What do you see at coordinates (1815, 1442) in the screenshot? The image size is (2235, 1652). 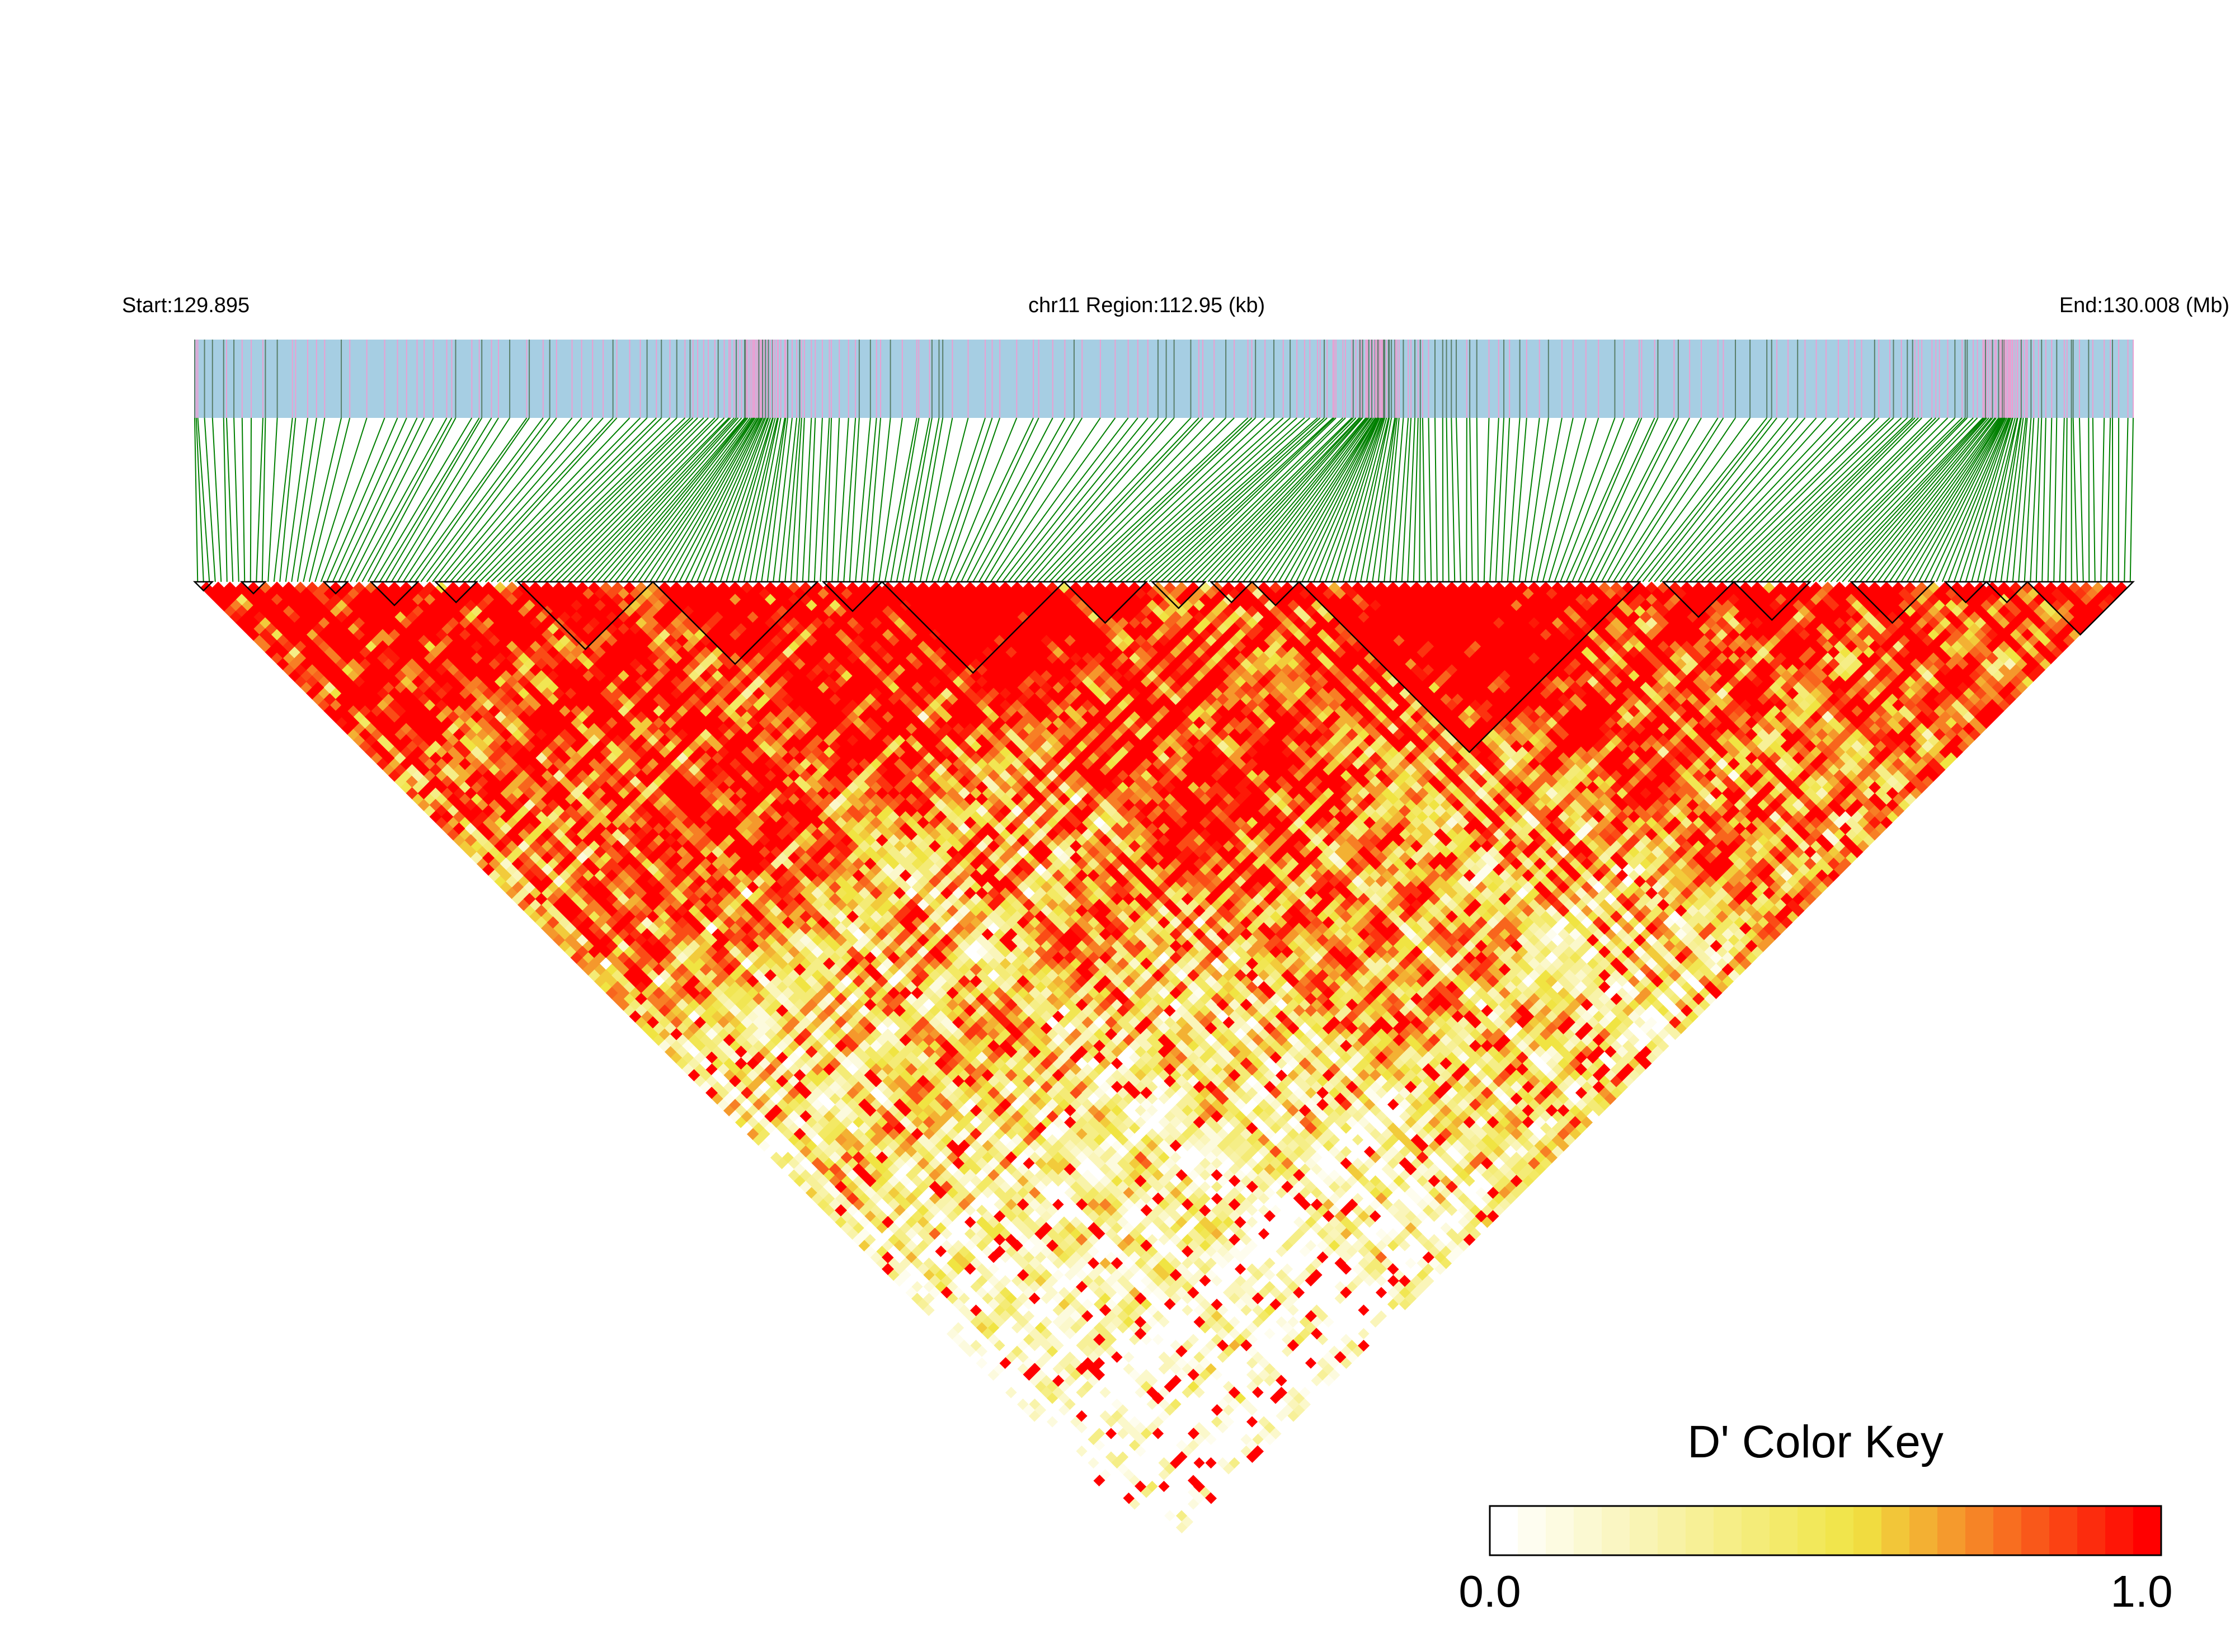 I see `color-key-title: D' Color Key` at bounding box center [1815, 1442].